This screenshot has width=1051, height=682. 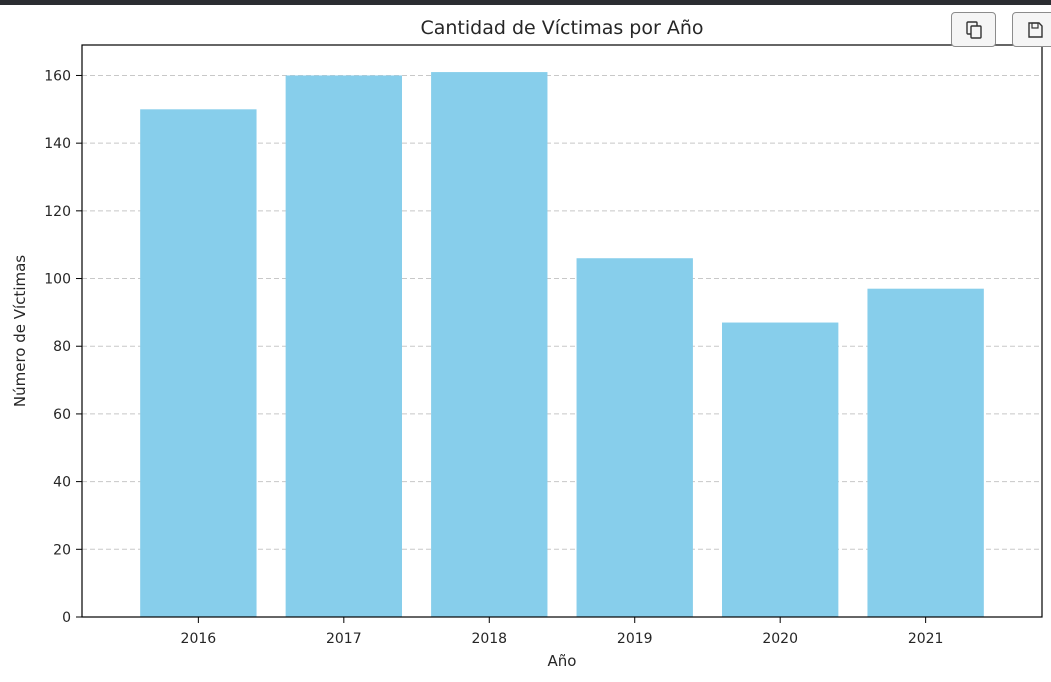 What do you see at coordinates (66, 618) in the screenshot?
I see `y-tick-label: 0` at bounding box center [66, 618].